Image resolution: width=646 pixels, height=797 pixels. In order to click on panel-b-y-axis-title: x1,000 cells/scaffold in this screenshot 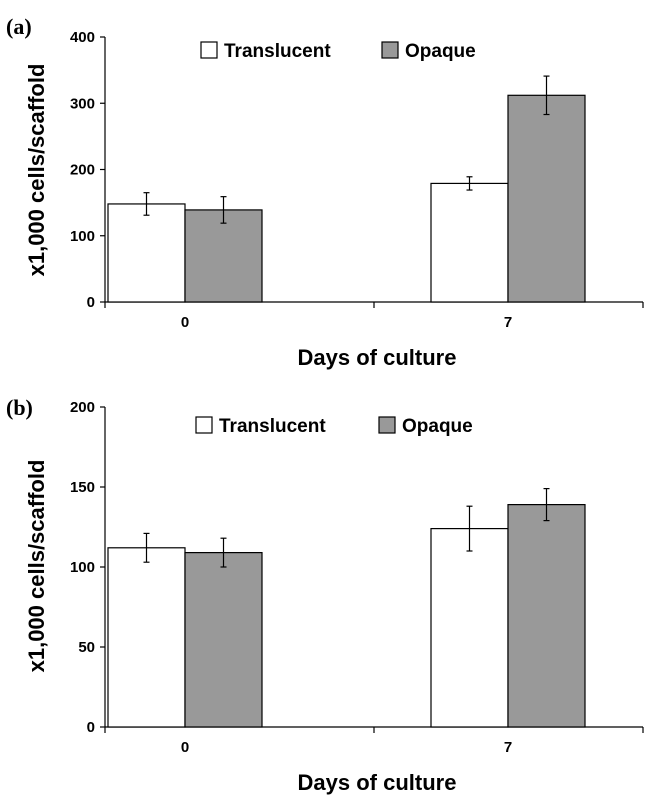, I will do `click(36, 566)`.